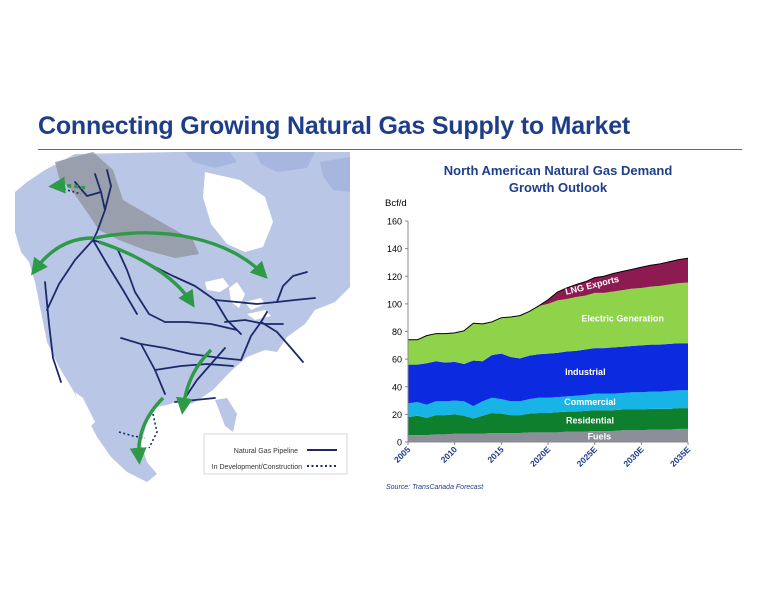 The width and height of the screenshot is (776, 600). Describe the element at coordinates (449, 454) in the screenshot. I see `x-tick-label: 2010` at that location.